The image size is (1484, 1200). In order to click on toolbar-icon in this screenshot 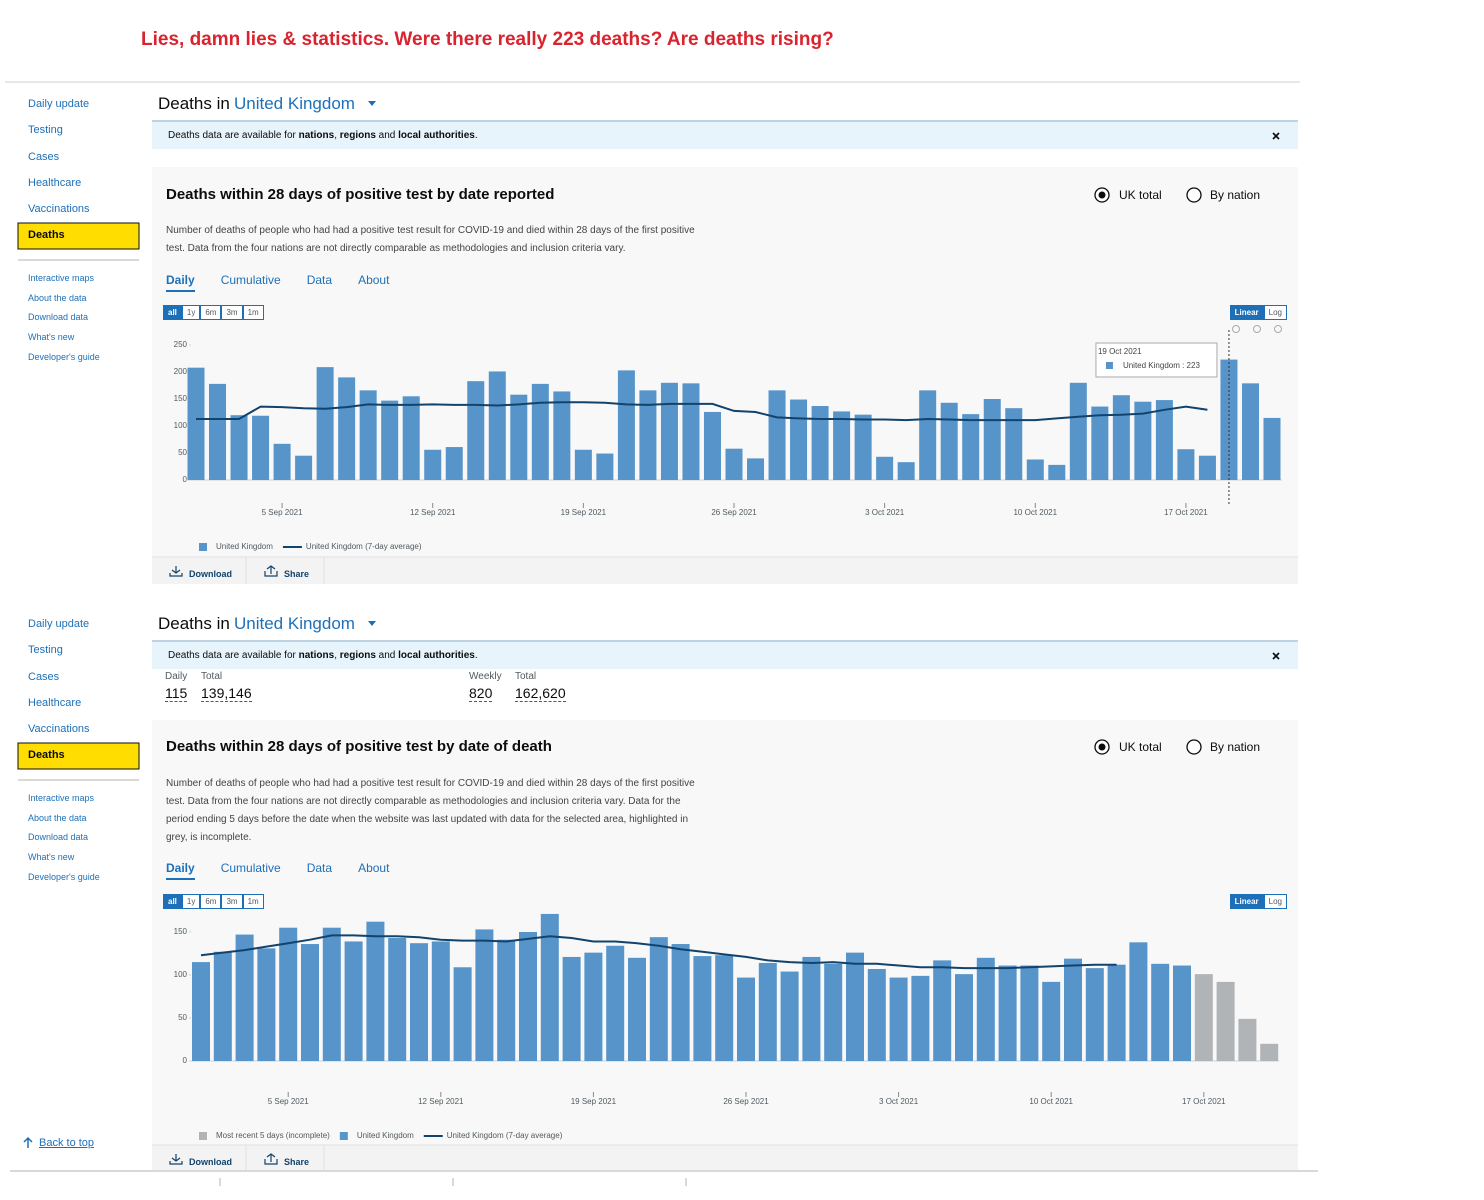, I will do `click(1257, 329)`.